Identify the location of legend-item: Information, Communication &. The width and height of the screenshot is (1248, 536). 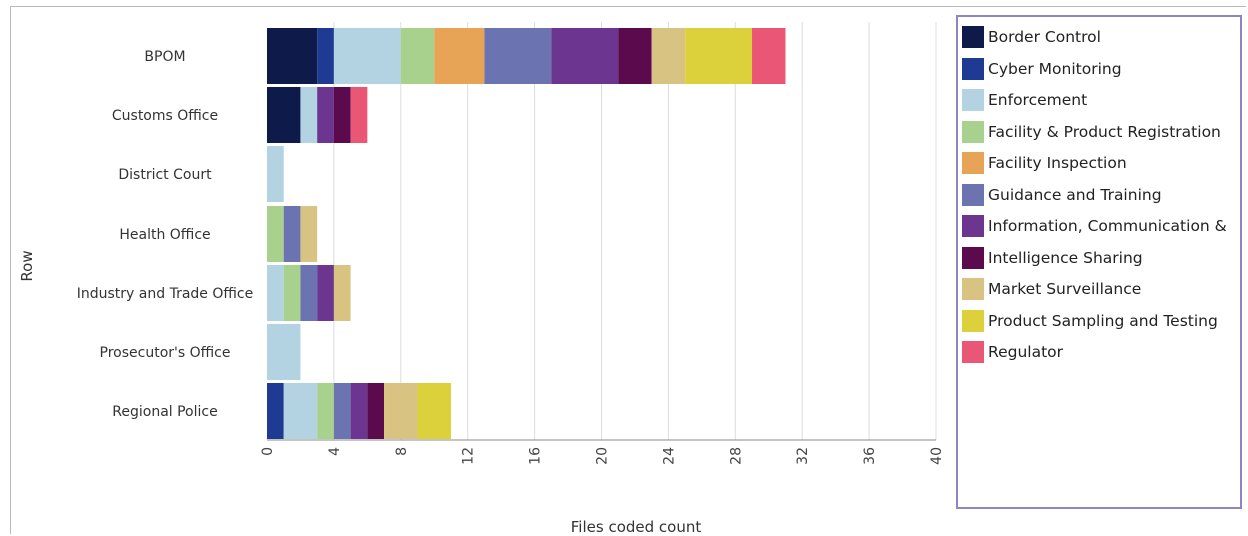
(1094, 226).